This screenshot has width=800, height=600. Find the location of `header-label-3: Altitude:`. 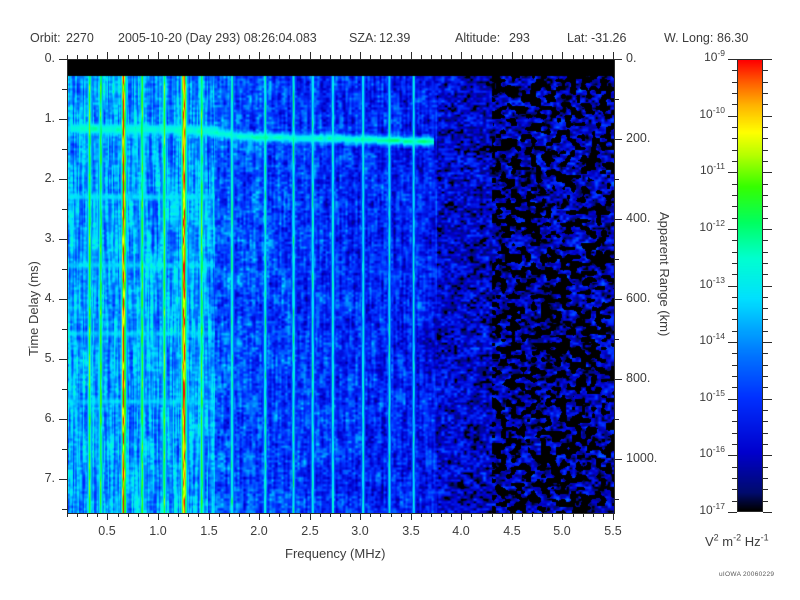

header-label-3: Altitude: is located at coordinates (478, 38).